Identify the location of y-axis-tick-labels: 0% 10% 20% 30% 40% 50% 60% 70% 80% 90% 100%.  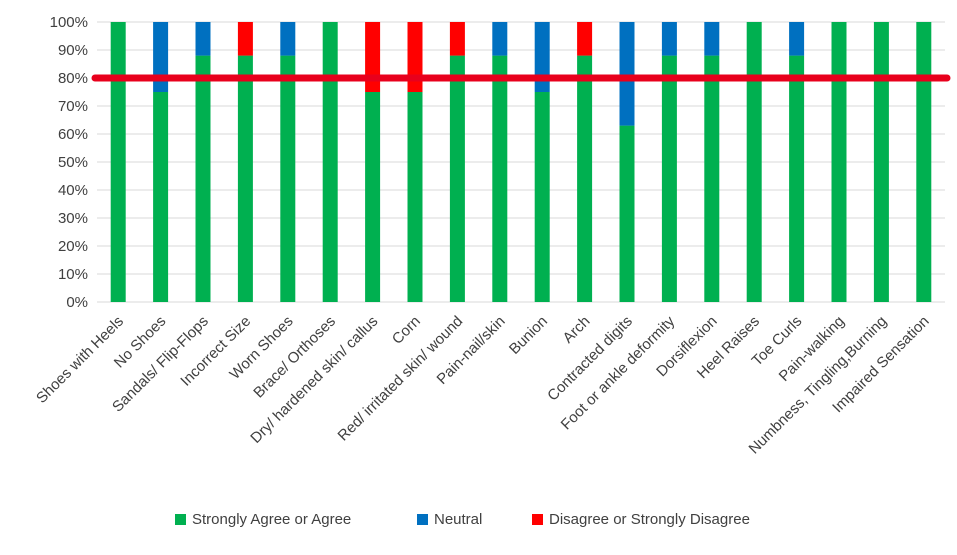
(69, 162).